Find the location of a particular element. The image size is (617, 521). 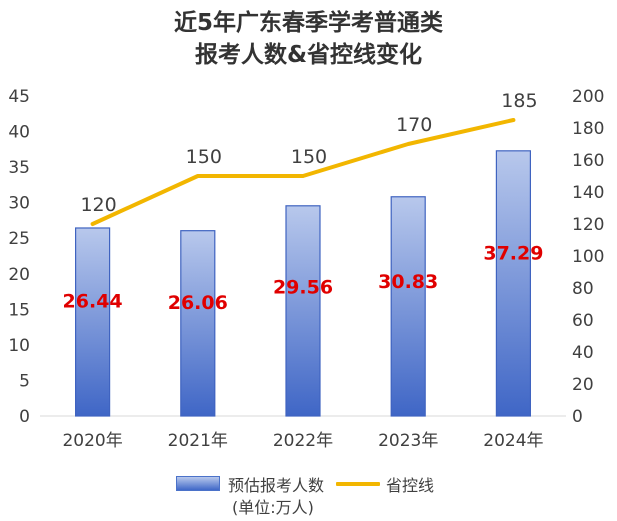

y-right-tick-label: 80 is located at coordinates (583, 289).